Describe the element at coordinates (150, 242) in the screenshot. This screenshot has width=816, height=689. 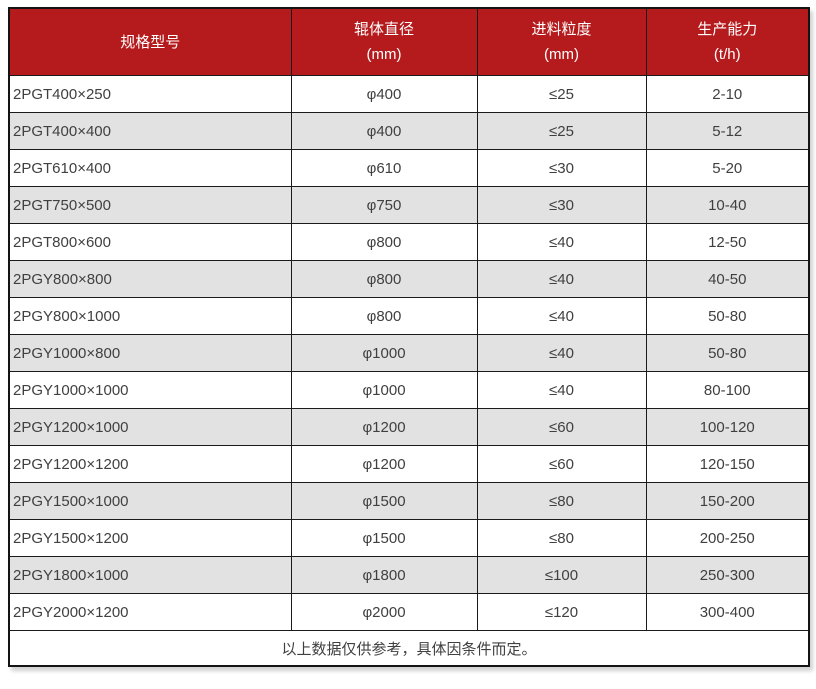
I see `cell-model: 2PGT800×600` at that location.